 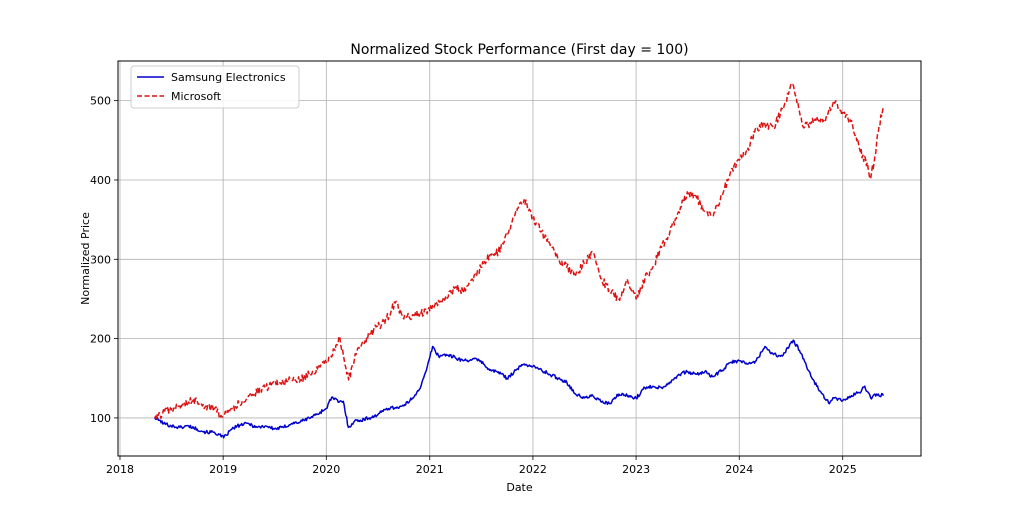 I want to click on x-axis-label: Date, so click(x=519, y=487).